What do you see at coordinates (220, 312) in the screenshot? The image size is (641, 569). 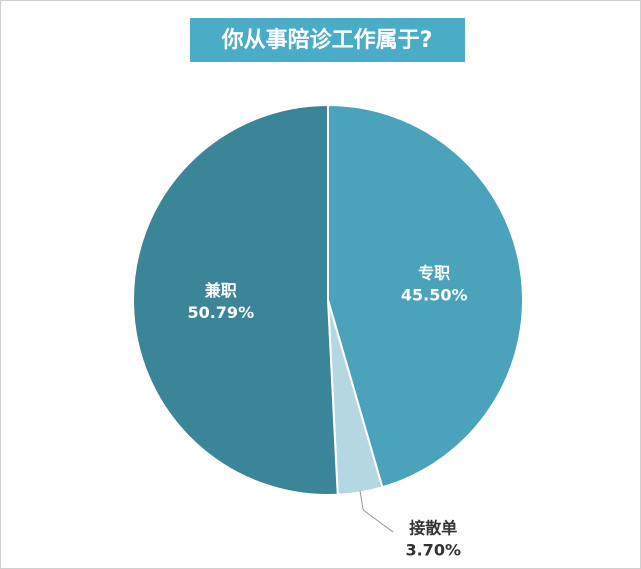 I see `value-label: 50.79%` at bounding box center [220, 312].